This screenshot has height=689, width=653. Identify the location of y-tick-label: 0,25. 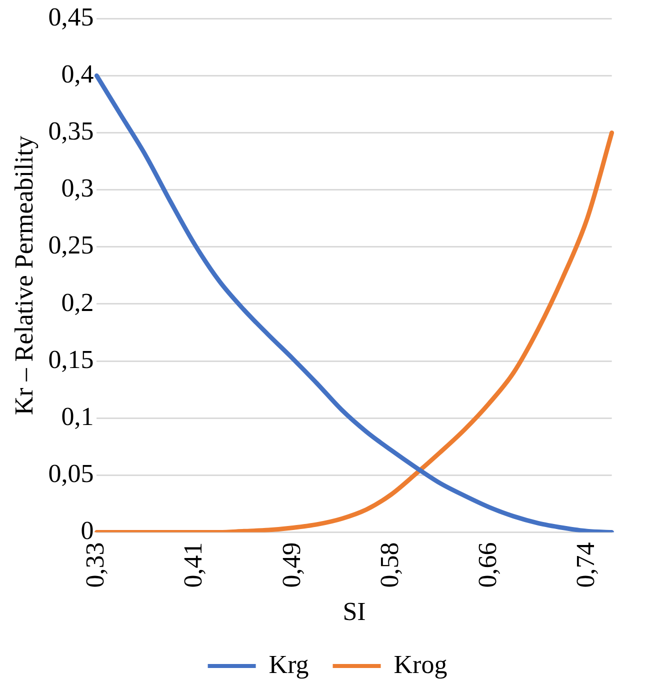
(71, 245).